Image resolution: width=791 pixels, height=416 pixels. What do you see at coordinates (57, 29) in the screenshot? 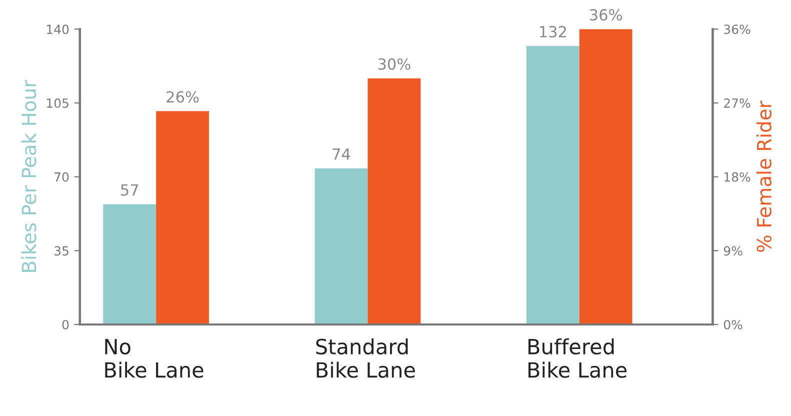
I see `y-tick-label: 140` at bounding box center [57, 29].